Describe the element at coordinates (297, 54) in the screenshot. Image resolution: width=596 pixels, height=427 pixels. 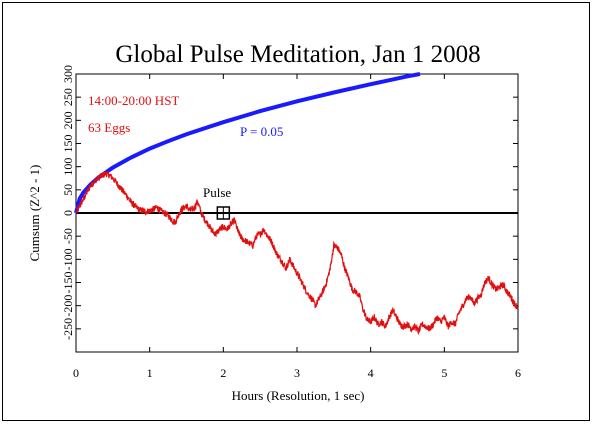
I see `chart-title: Global Pulse Meditation, Jan 1 2008` at that location.